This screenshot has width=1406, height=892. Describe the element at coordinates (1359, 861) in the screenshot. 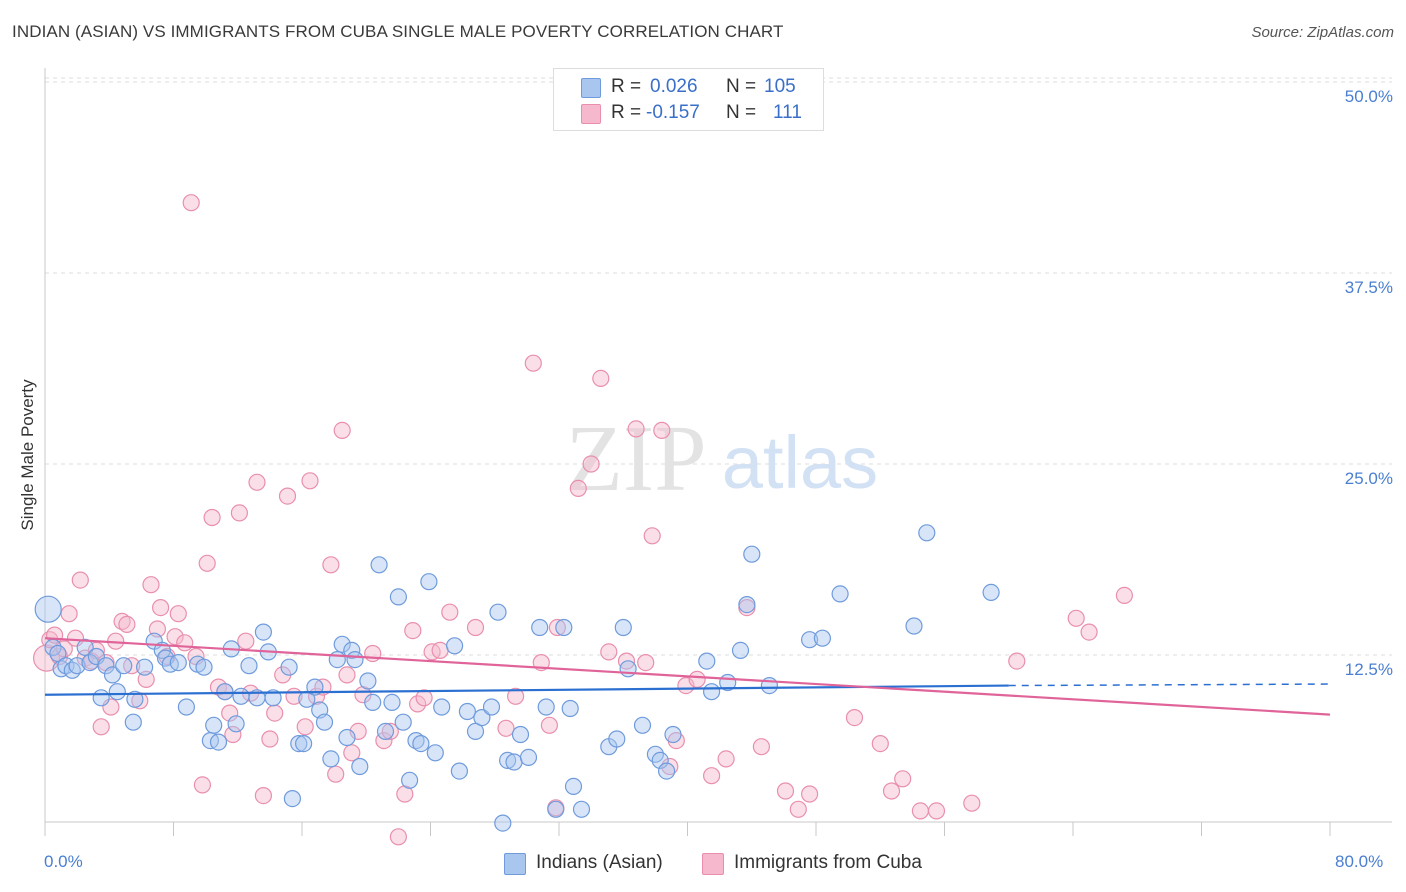

I see `x-tick-label-max: 80.0%` at that location.